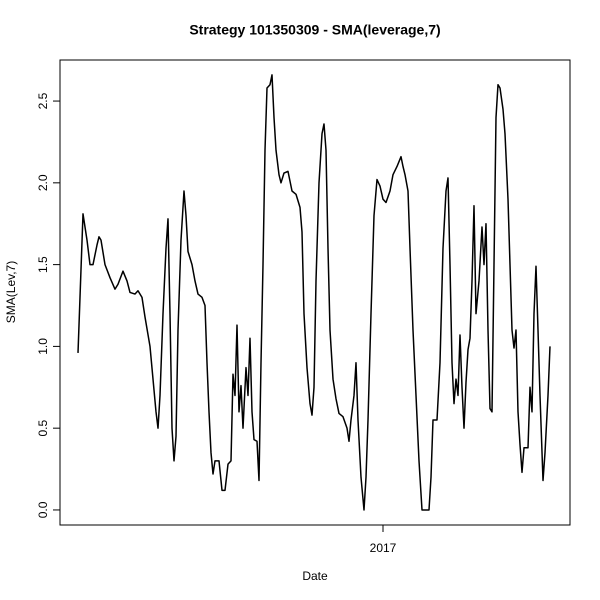 The height and width of the screenshot is (600, 600). Describe the element at coordinates (11, 292) in the screenshot. I see `y-axis-label: SMA(Lev,7)` at that location.